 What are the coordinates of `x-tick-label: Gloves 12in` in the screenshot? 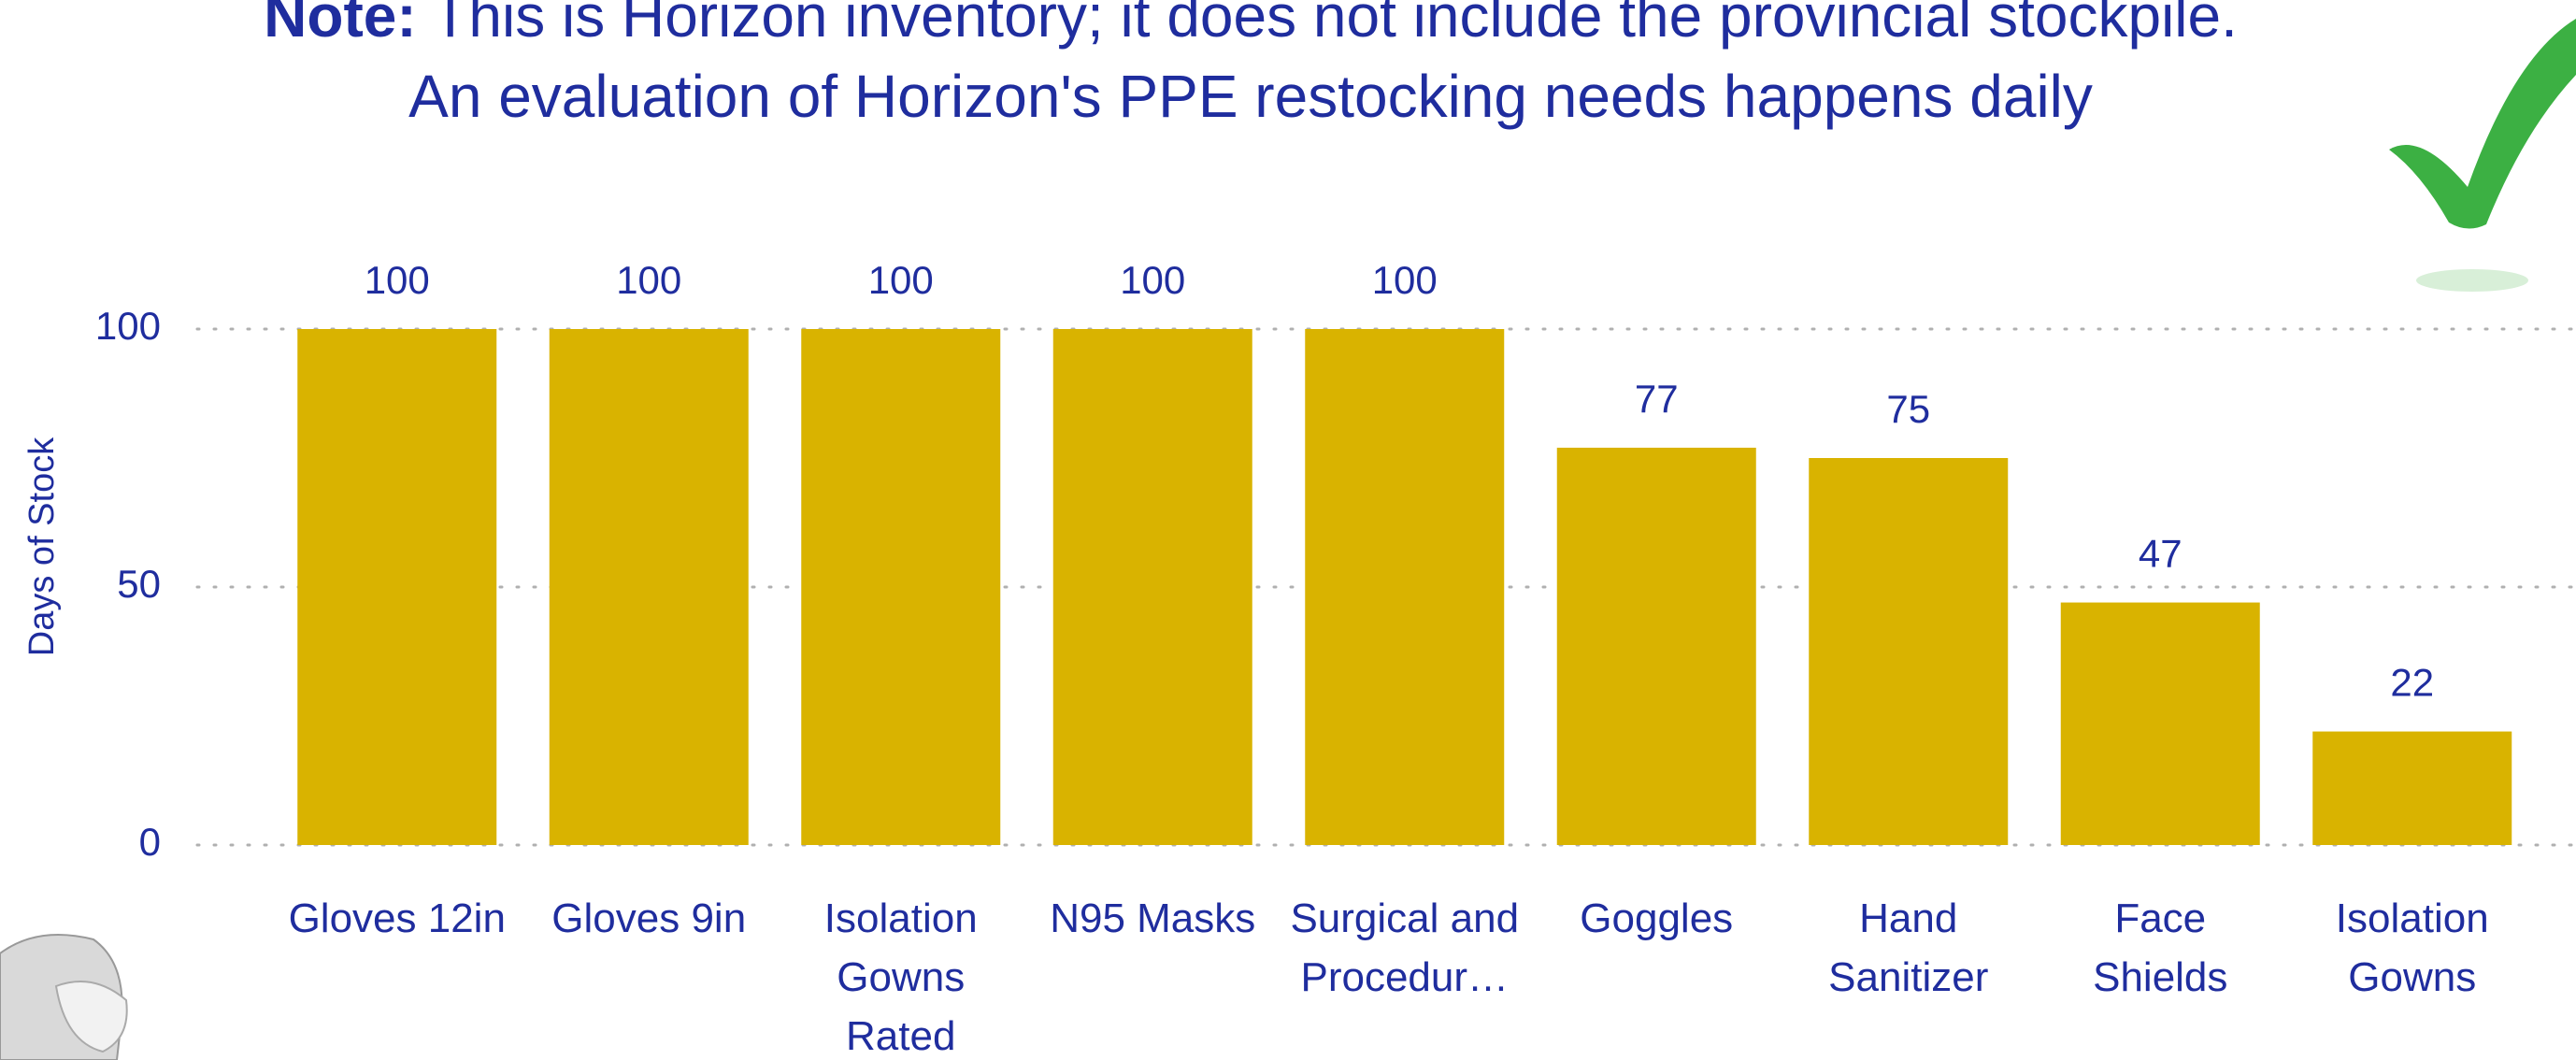 It's located at (397, 918).